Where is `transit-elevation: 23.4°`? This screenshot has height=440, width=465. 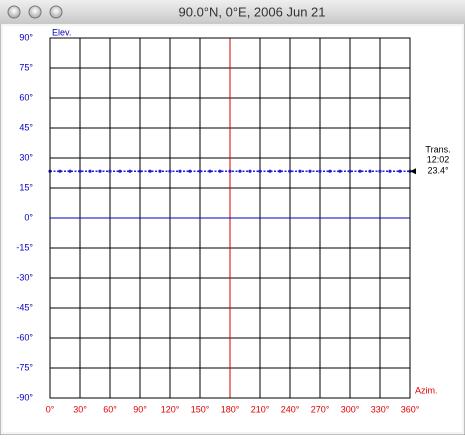 transit-elevation: 23.4° is located at coordinates (438, 171).